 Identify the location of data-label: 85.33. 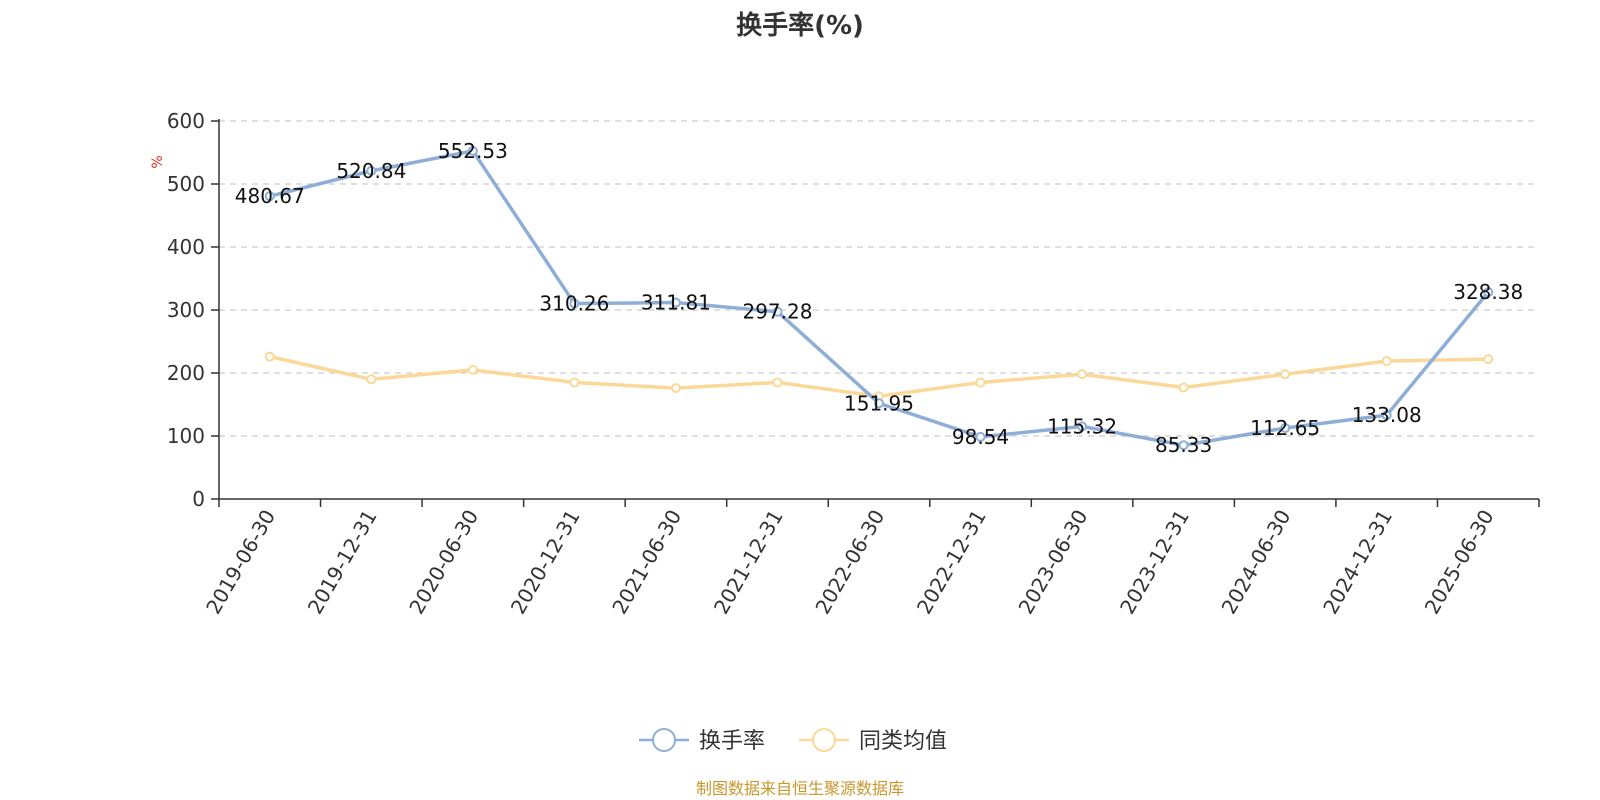
(1183, 445).